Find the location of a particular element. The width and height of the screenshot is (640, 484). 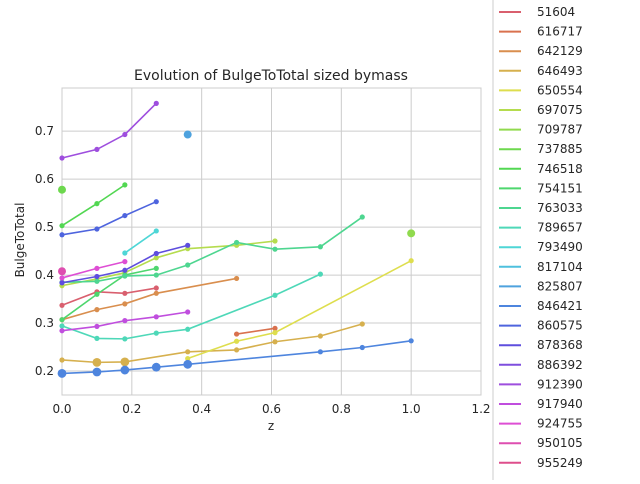

legend-label: 616717 is located at coordinates (560, 32).